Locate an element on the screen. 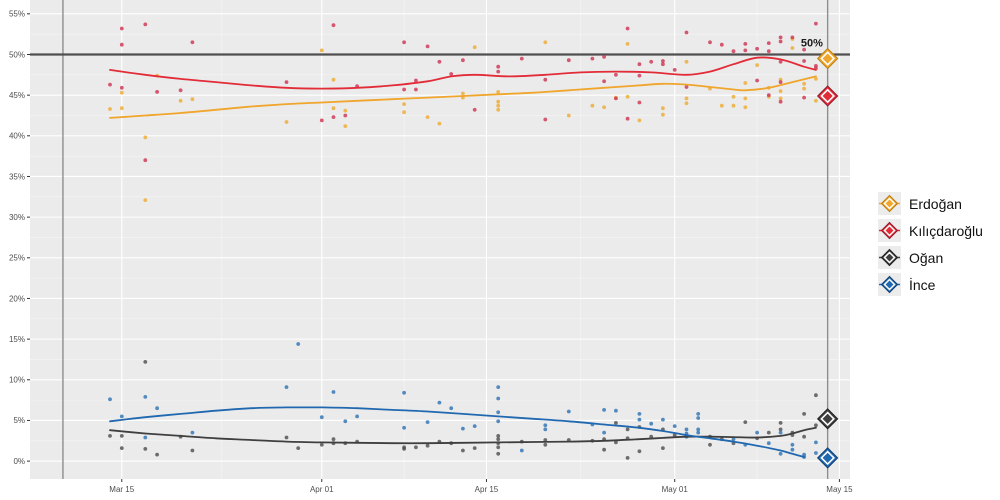 This screenshot has height=500, width=1000. y-tick-label: 10% is located at coordinates (17, 380).